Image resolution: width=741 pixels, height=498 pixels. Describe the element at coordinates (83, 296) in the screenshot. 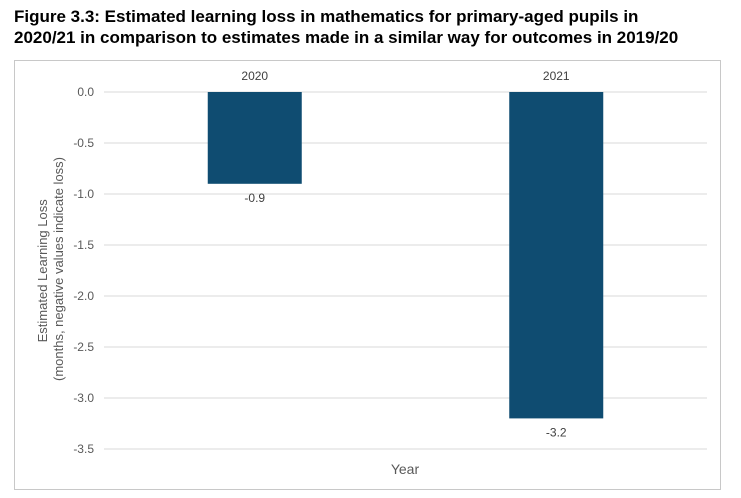

I see `y-tick-label: -2.0` at that location.